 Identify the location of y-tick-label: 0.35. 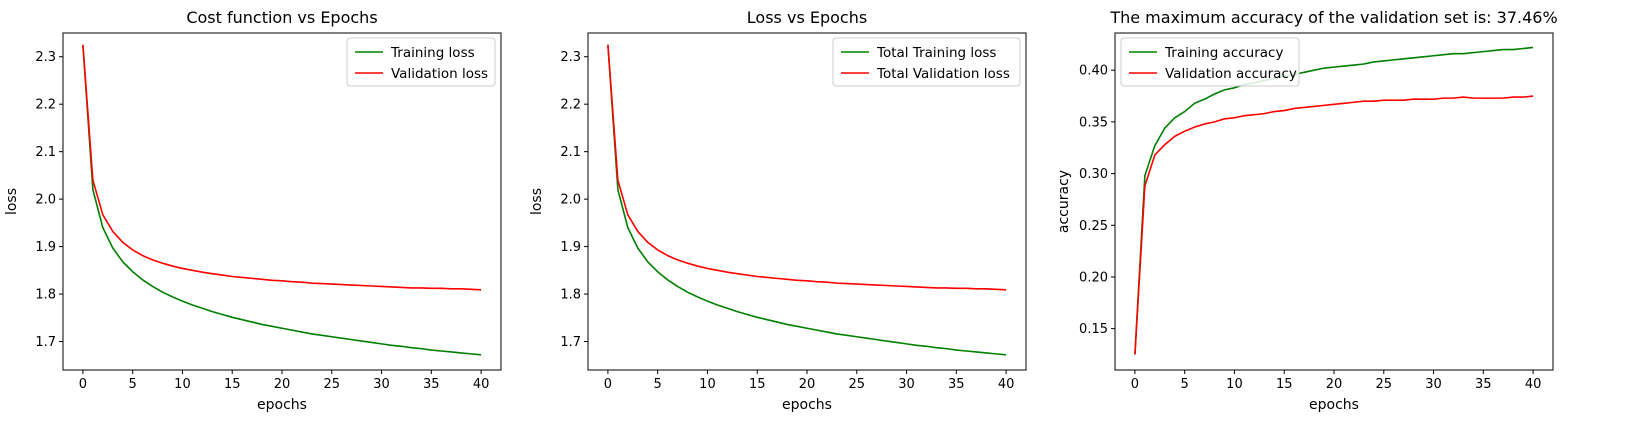
(1093, 122).